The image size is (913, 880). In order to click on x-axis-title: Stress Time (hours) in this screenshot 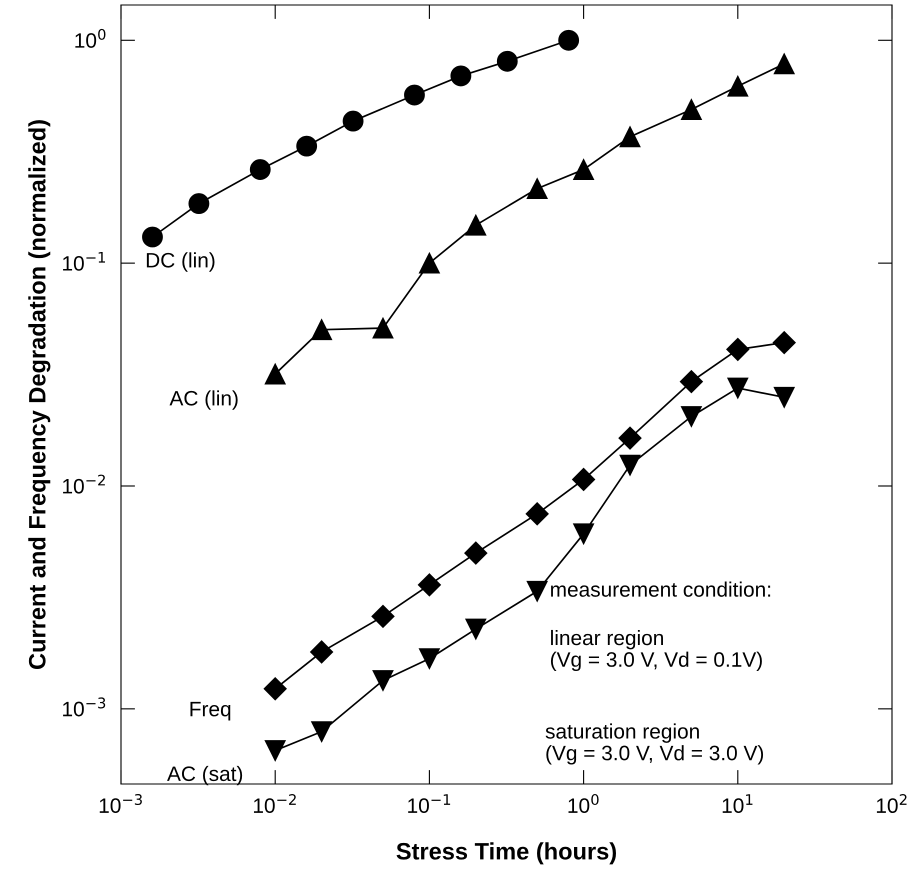, I will do `click(506, 853)`.